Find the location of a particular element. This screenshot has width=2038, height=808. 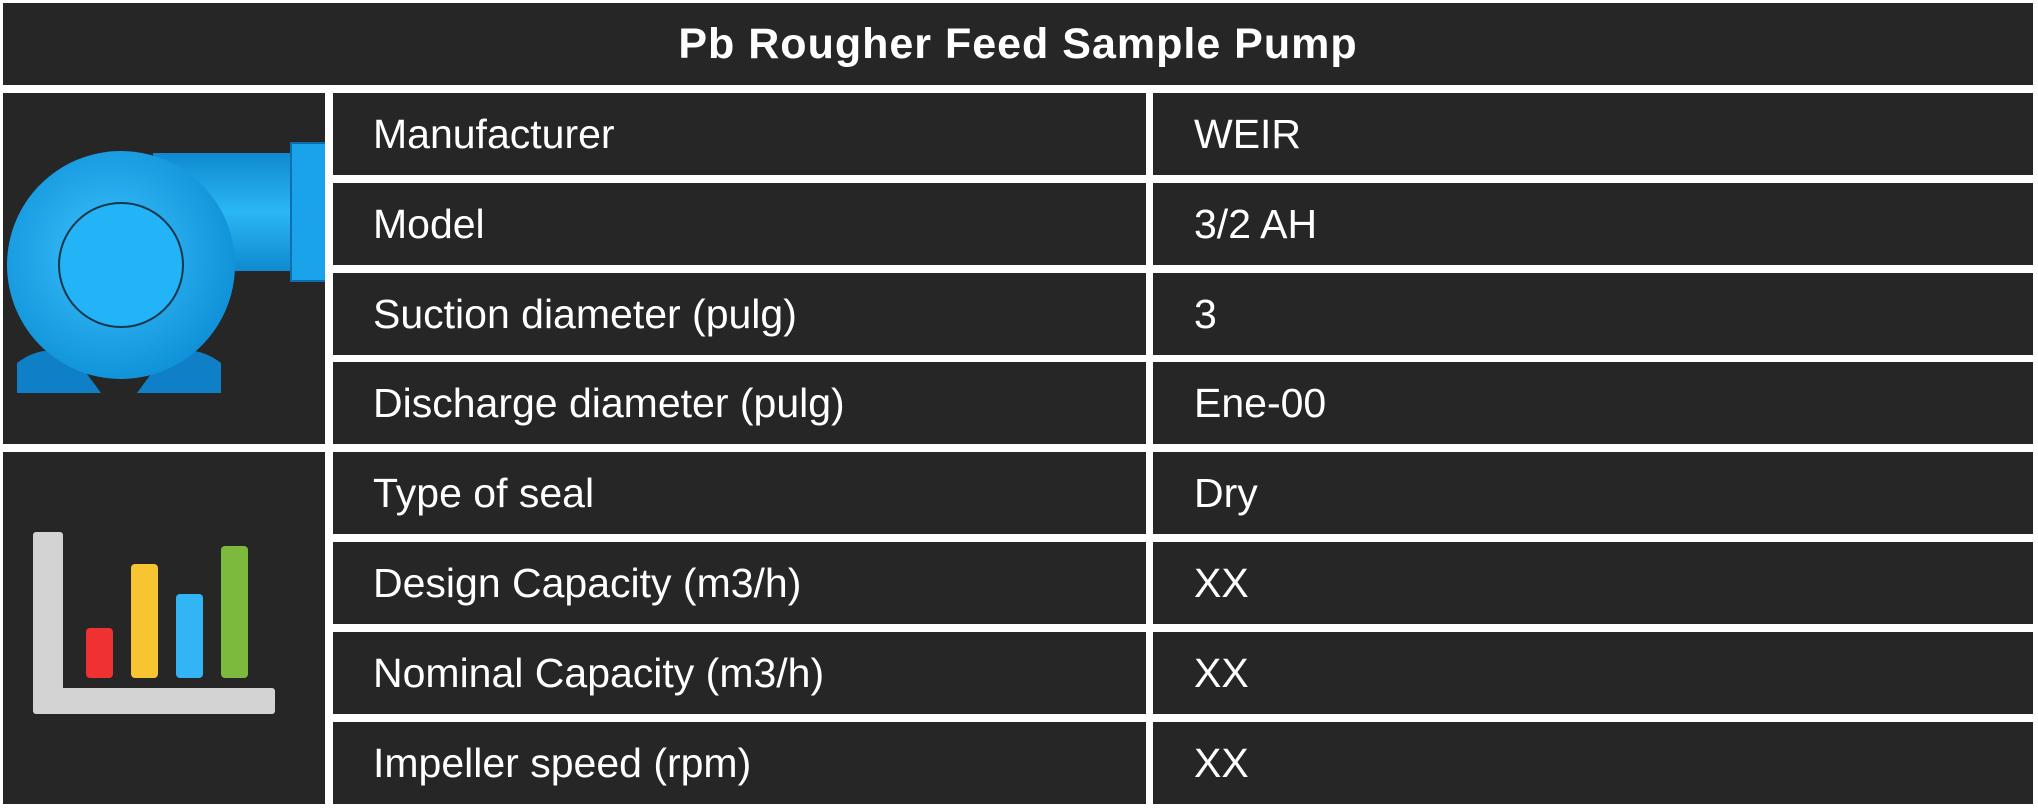

spec-value-seal-type: Dry is located at coordinates (1593, 493).